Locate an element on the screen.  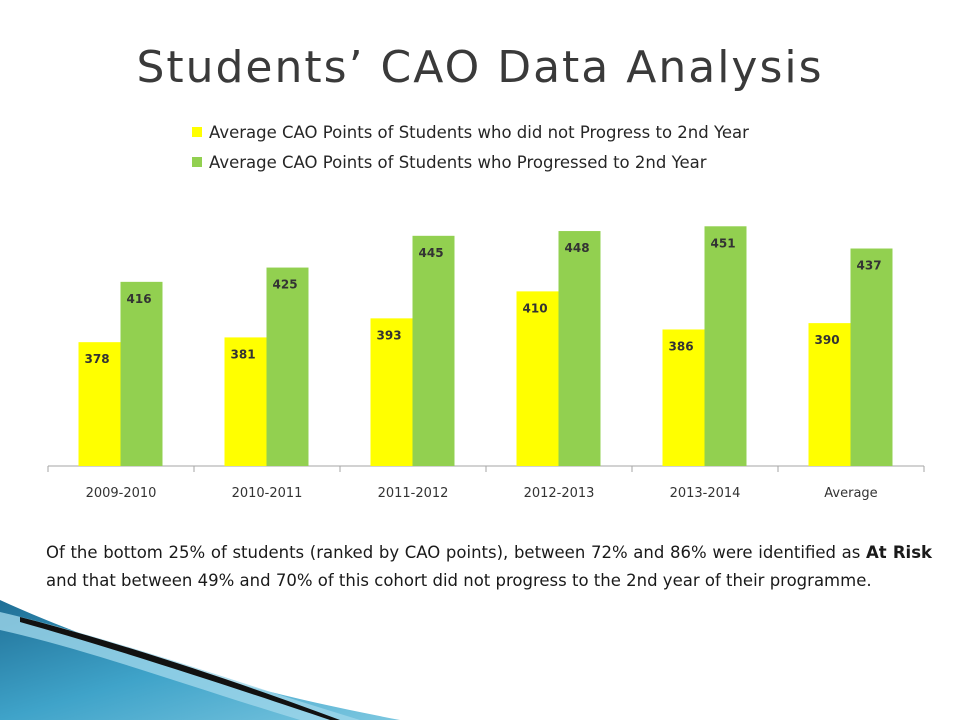
bar-progressed-2009-2010 is located at coordinates (141, 373).